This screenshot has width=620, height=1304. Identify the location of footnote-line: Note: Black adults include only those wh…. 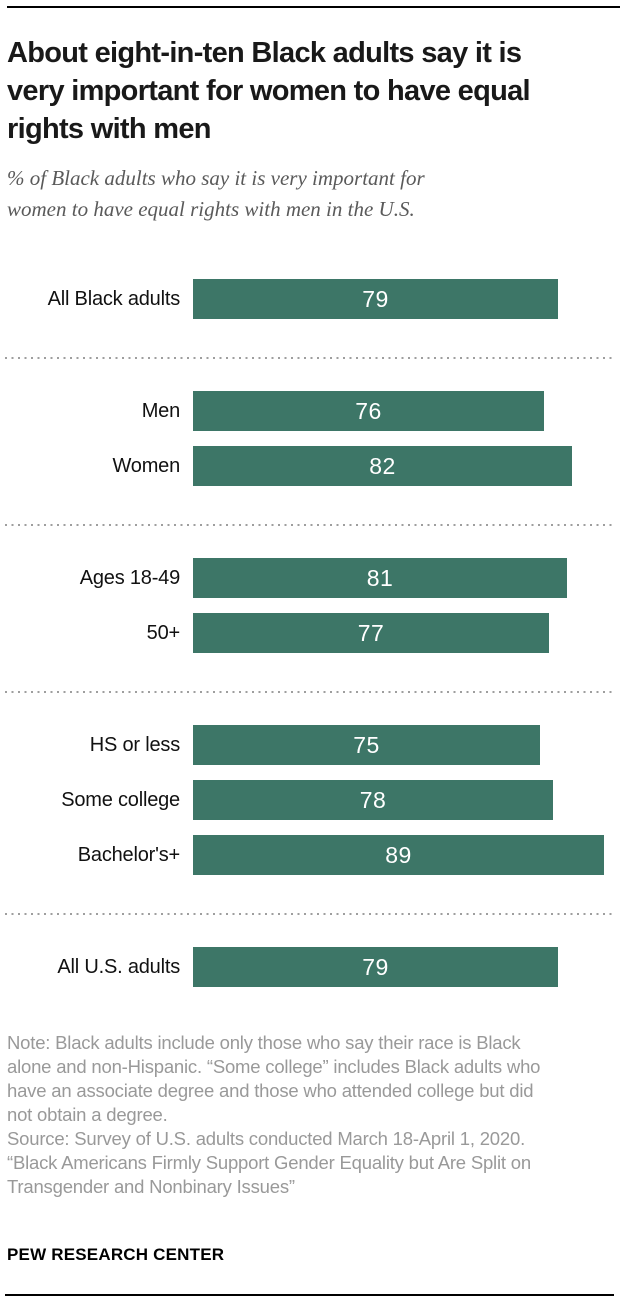
(264, 1042).